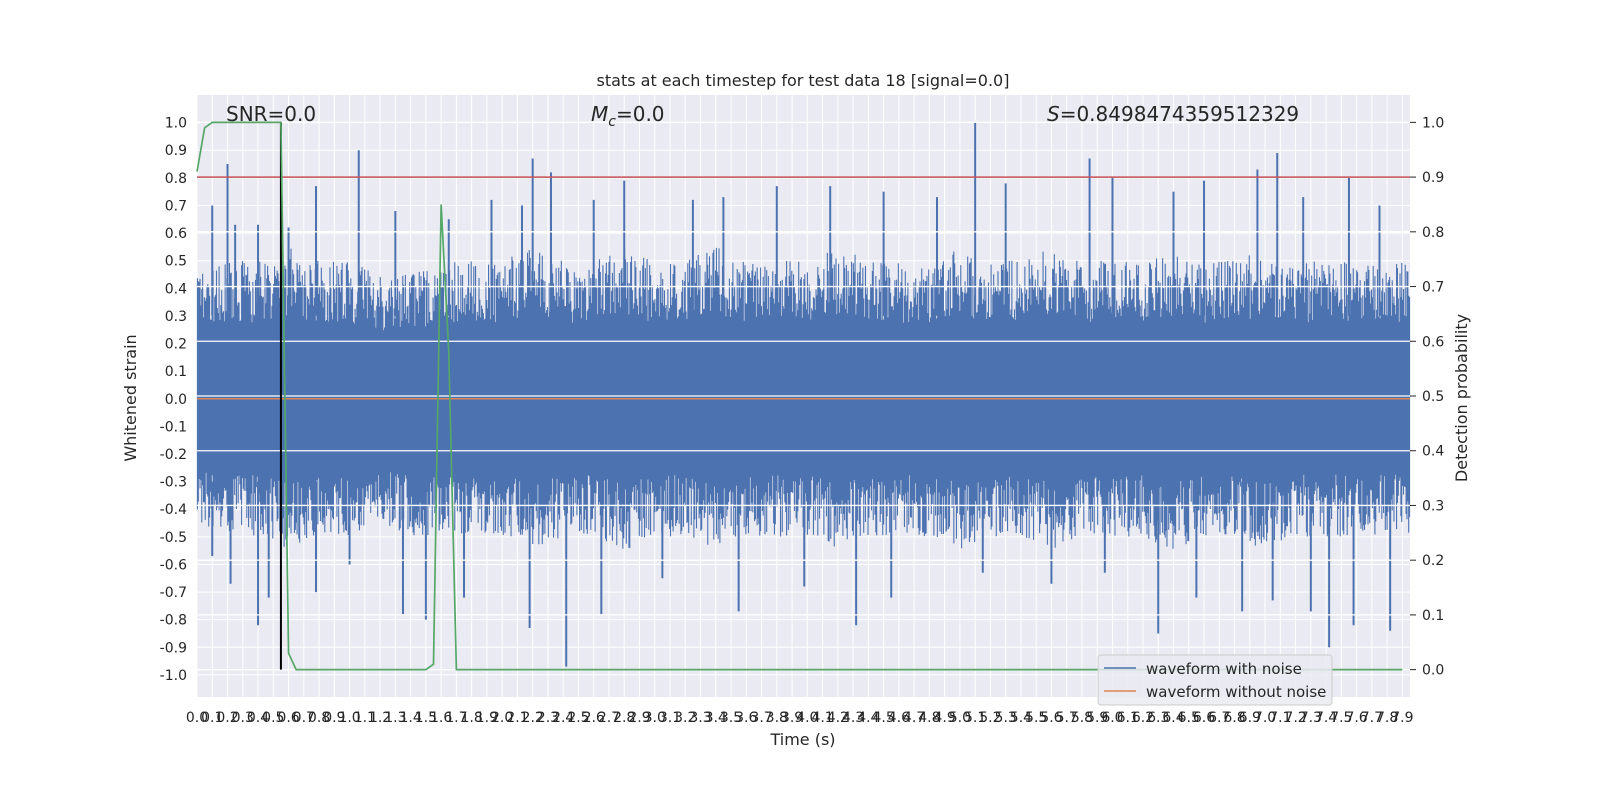  What do you see at coordinates (502, 718) in the screenshot?
I see `x-tick-label-2-0: 2.0` at bounding box center [502, 718].